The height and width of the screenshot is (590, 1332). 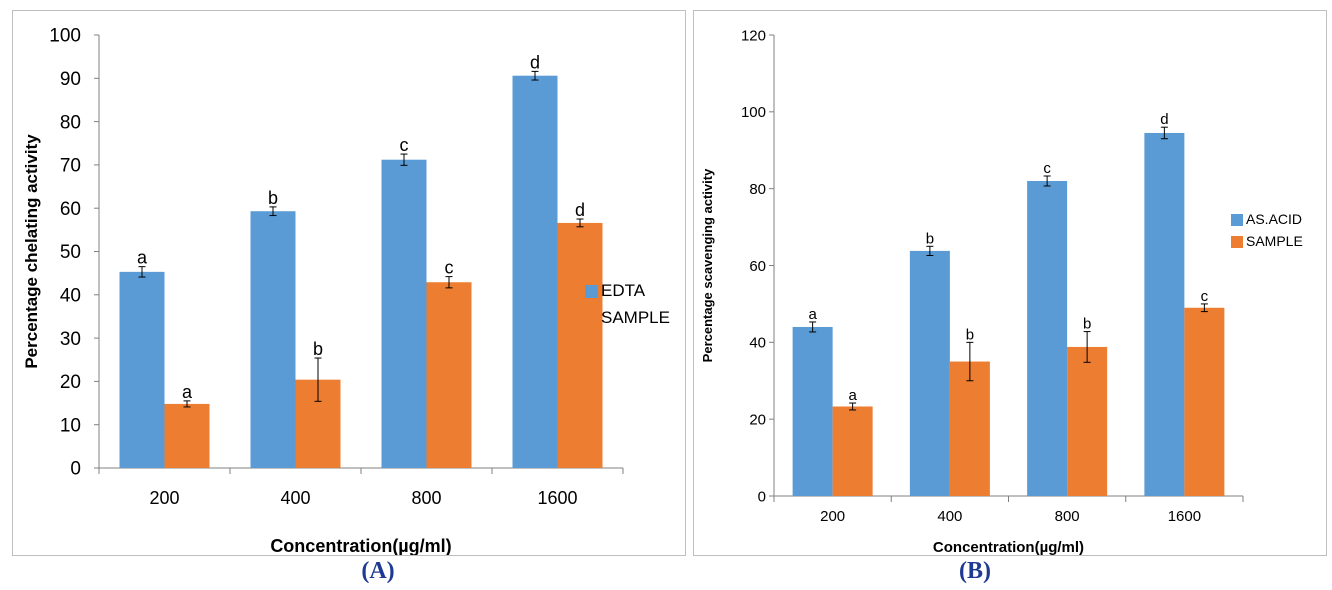 What do you see at coordinates (753, 35) in the screenshot?
I see `y-tick-label: 120` at bounding box center [753, 35].